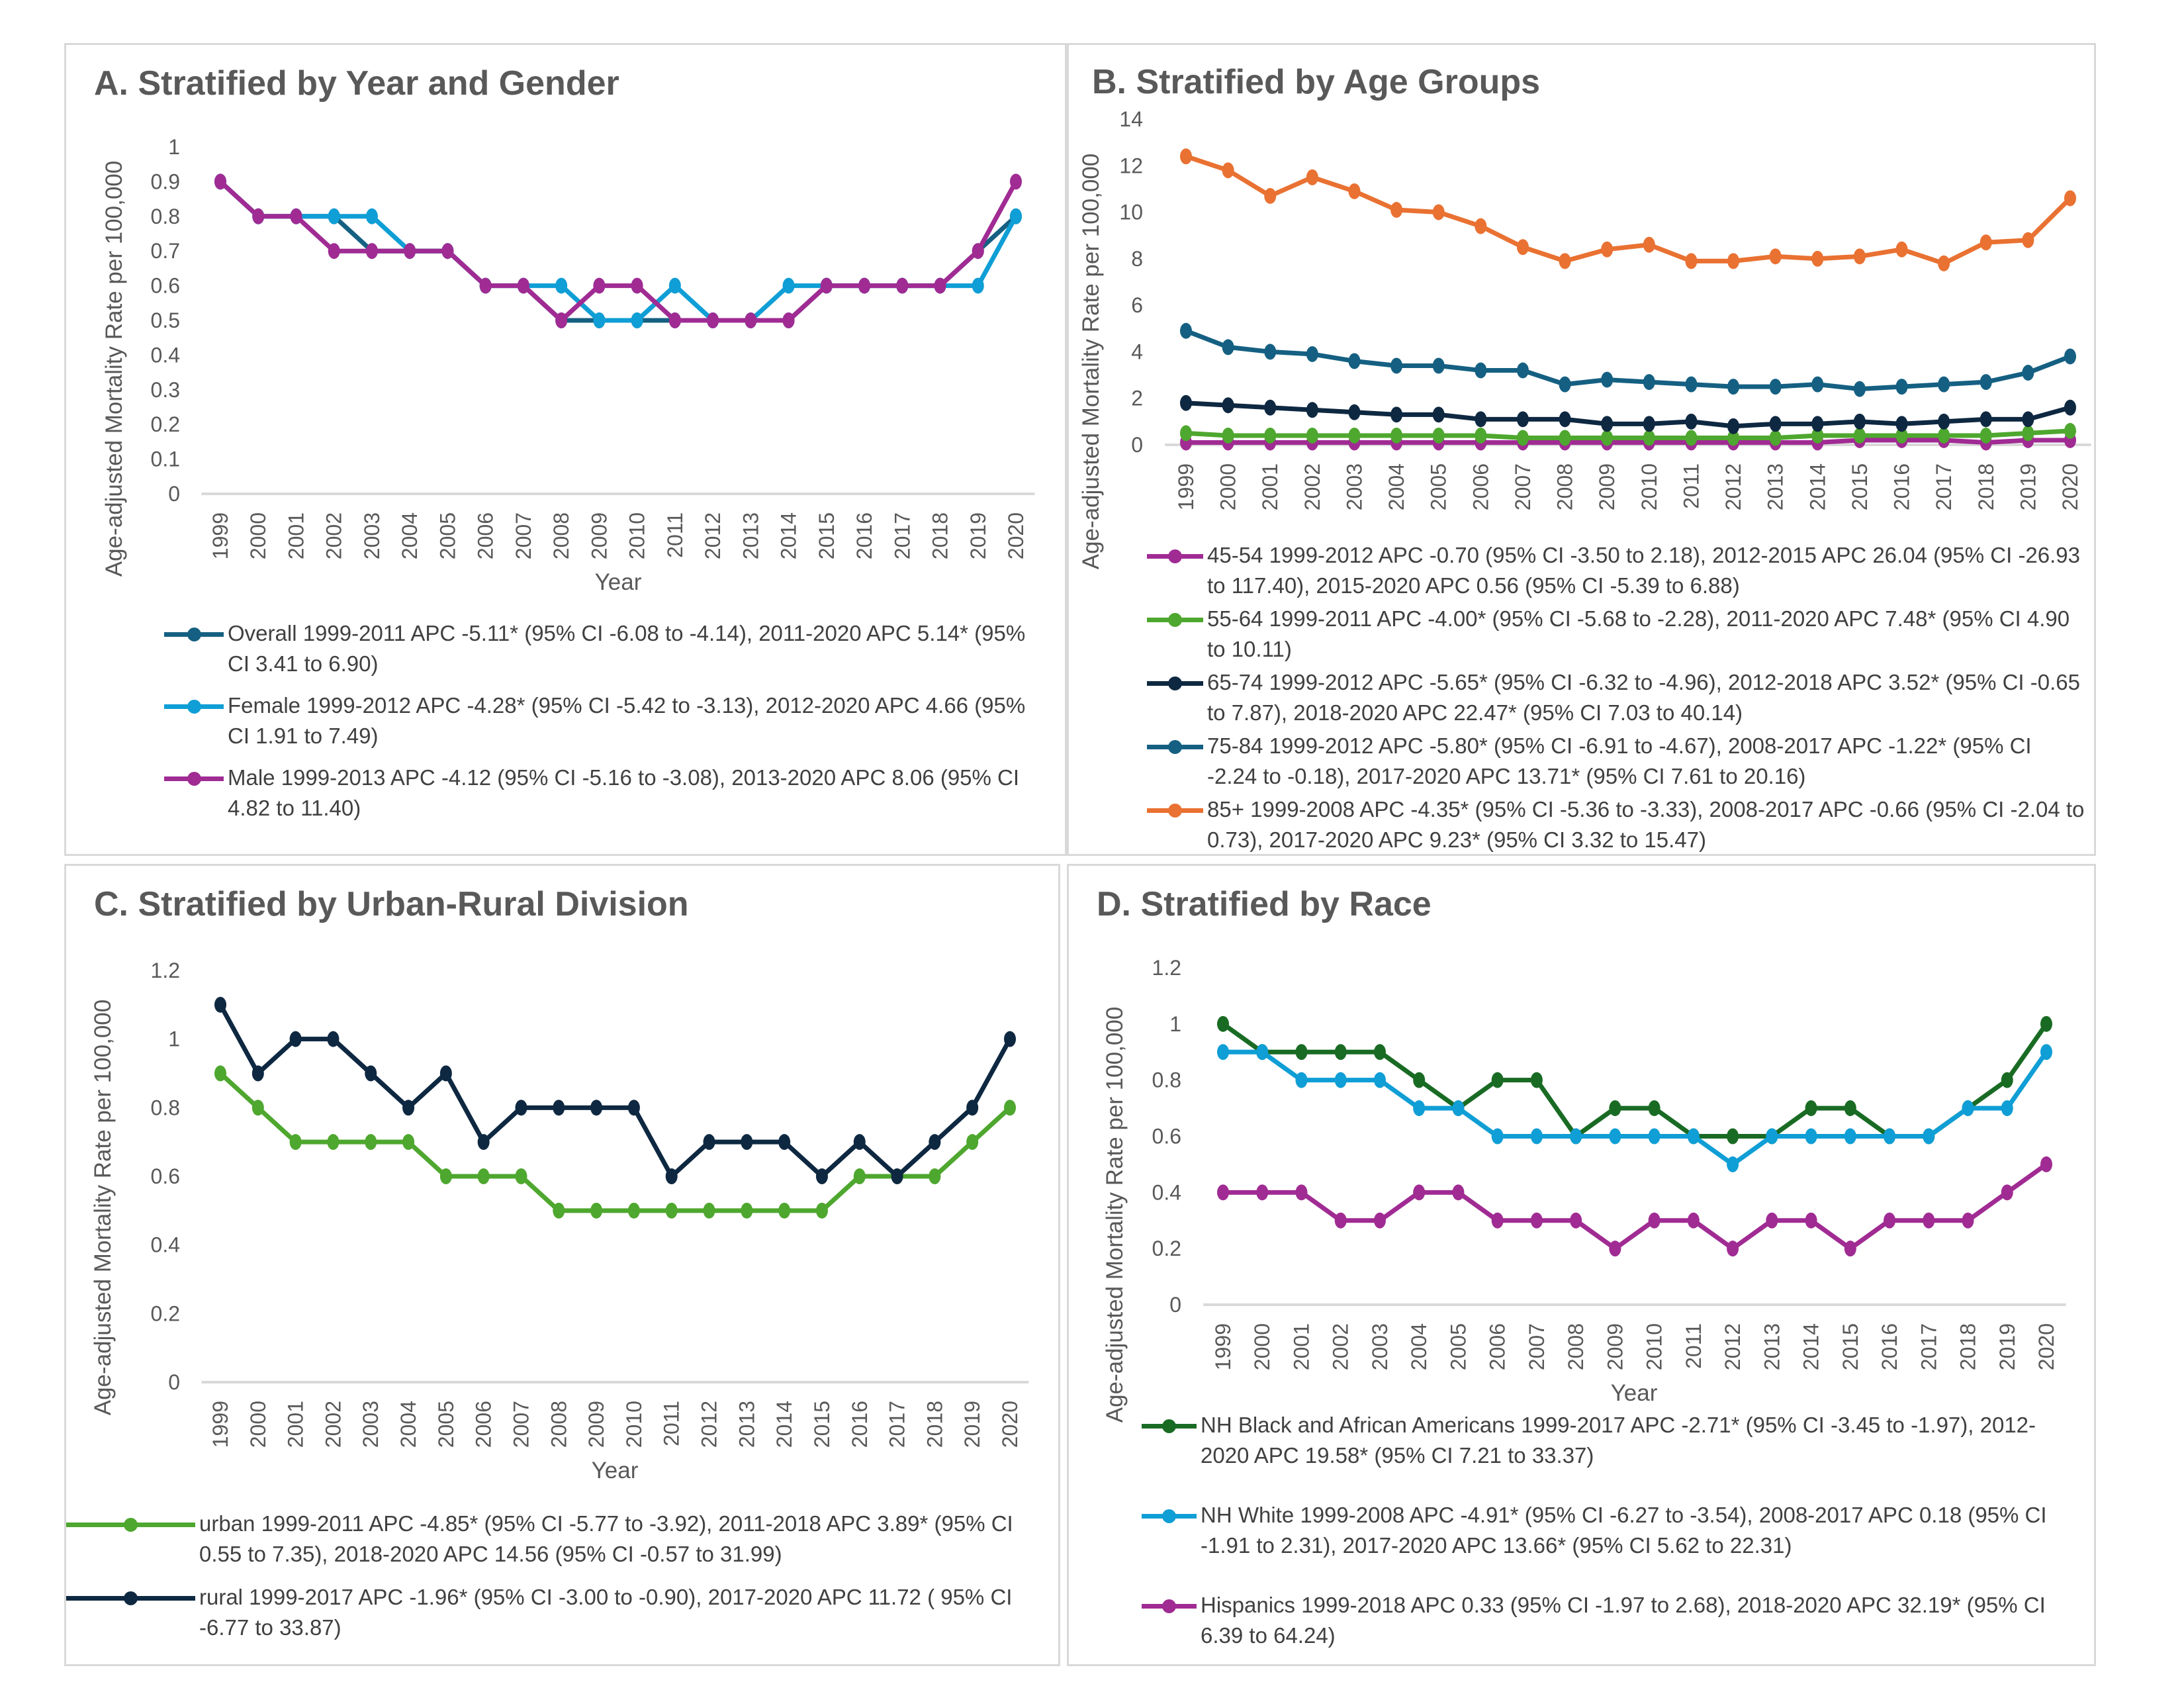 The height and width of the screenshot is (1688, 2184). What do you see at coordinates (1986, 486) in the screenshot?
I see `x-tick-label: 2018` at bounding box center [1986, 486].